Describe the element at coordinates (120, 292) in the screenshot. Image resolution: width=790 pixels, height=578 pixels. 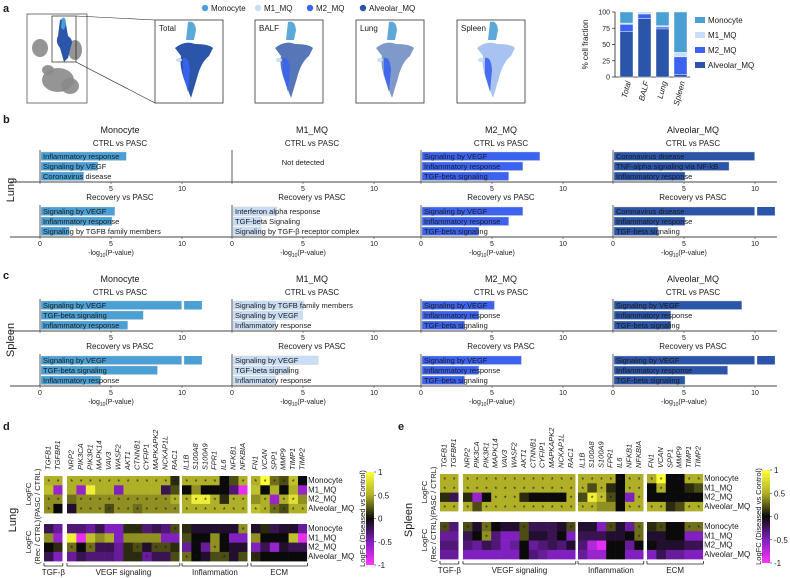
I see `comparison-title: CTRL vs PASC` at that location.